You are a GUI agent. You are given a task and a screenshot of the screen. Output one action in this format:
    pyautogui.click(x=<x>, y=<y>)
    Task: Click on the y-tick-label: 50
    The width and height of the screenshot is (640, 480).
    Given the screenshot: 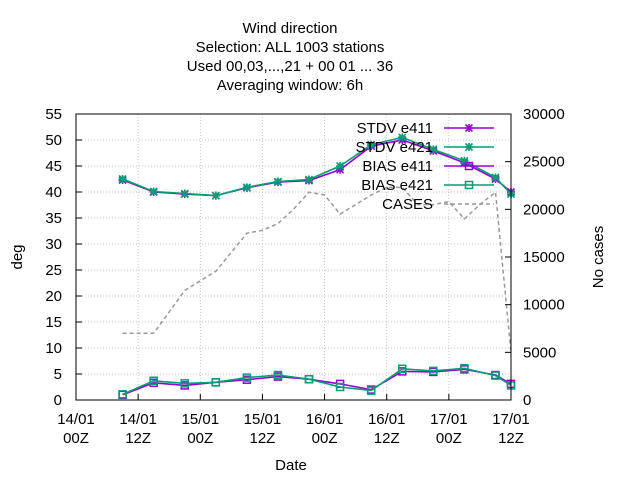 What is the action you would take?
    pyautogui.click(x=53, y=140)
    